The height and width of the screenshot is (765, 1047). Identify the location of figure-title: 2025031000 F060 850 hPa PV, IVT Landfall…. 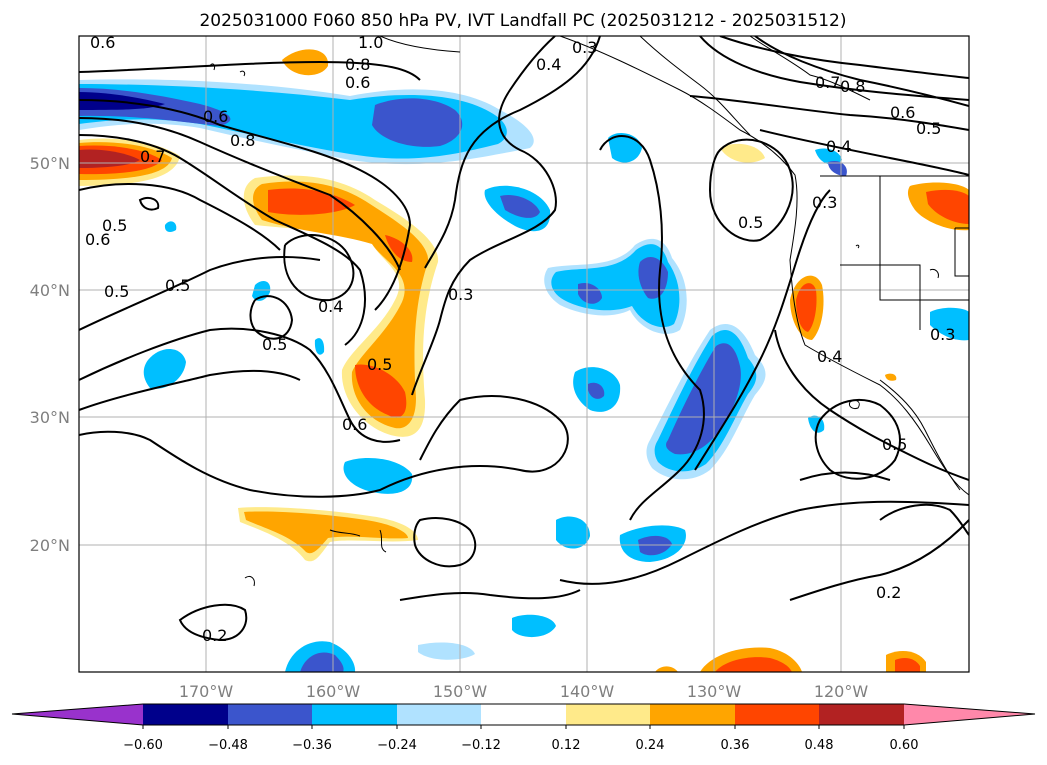
(522, 21).